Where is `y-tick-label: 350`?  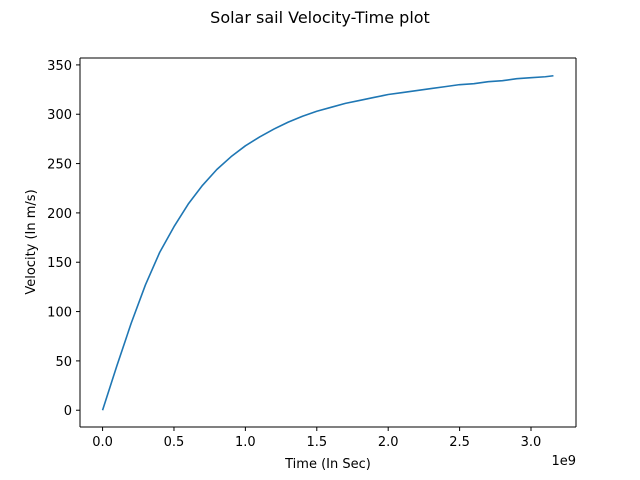 y-tick-label: 350 is located at coordinates (59, 66).